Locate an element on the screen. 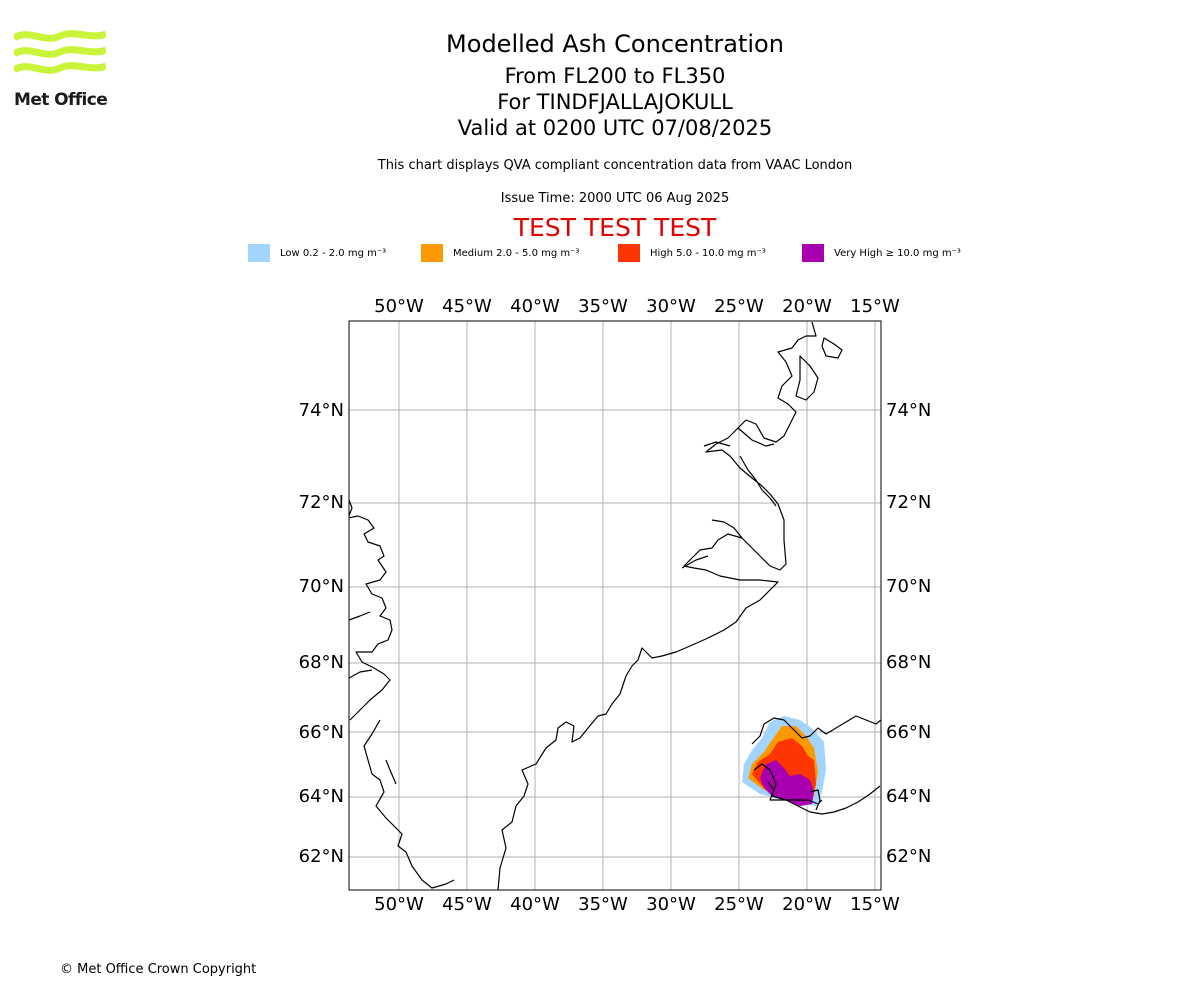 The height and width of the screenshot is (1000, 1200). legend-label-low: Low 0.2 - 2.0 mg m⁻³ is located at coordinates (333, 253).